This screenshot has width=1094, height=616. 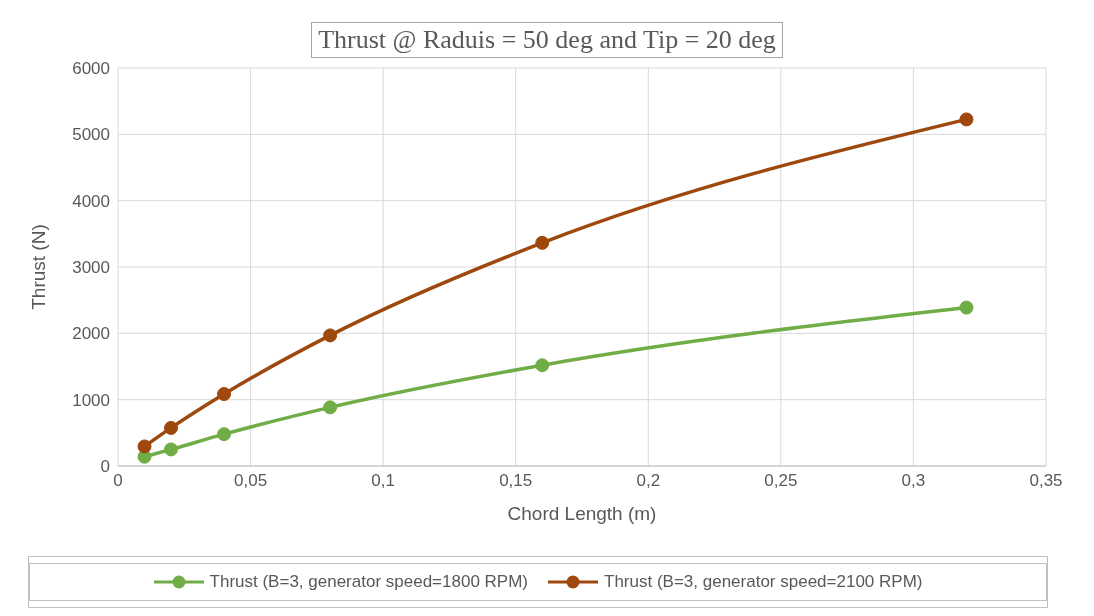 What do you see at coordinates (781, 481) in the screenshot?
I see `x-tick-label: 0,25` at bounding box center [781, 481].